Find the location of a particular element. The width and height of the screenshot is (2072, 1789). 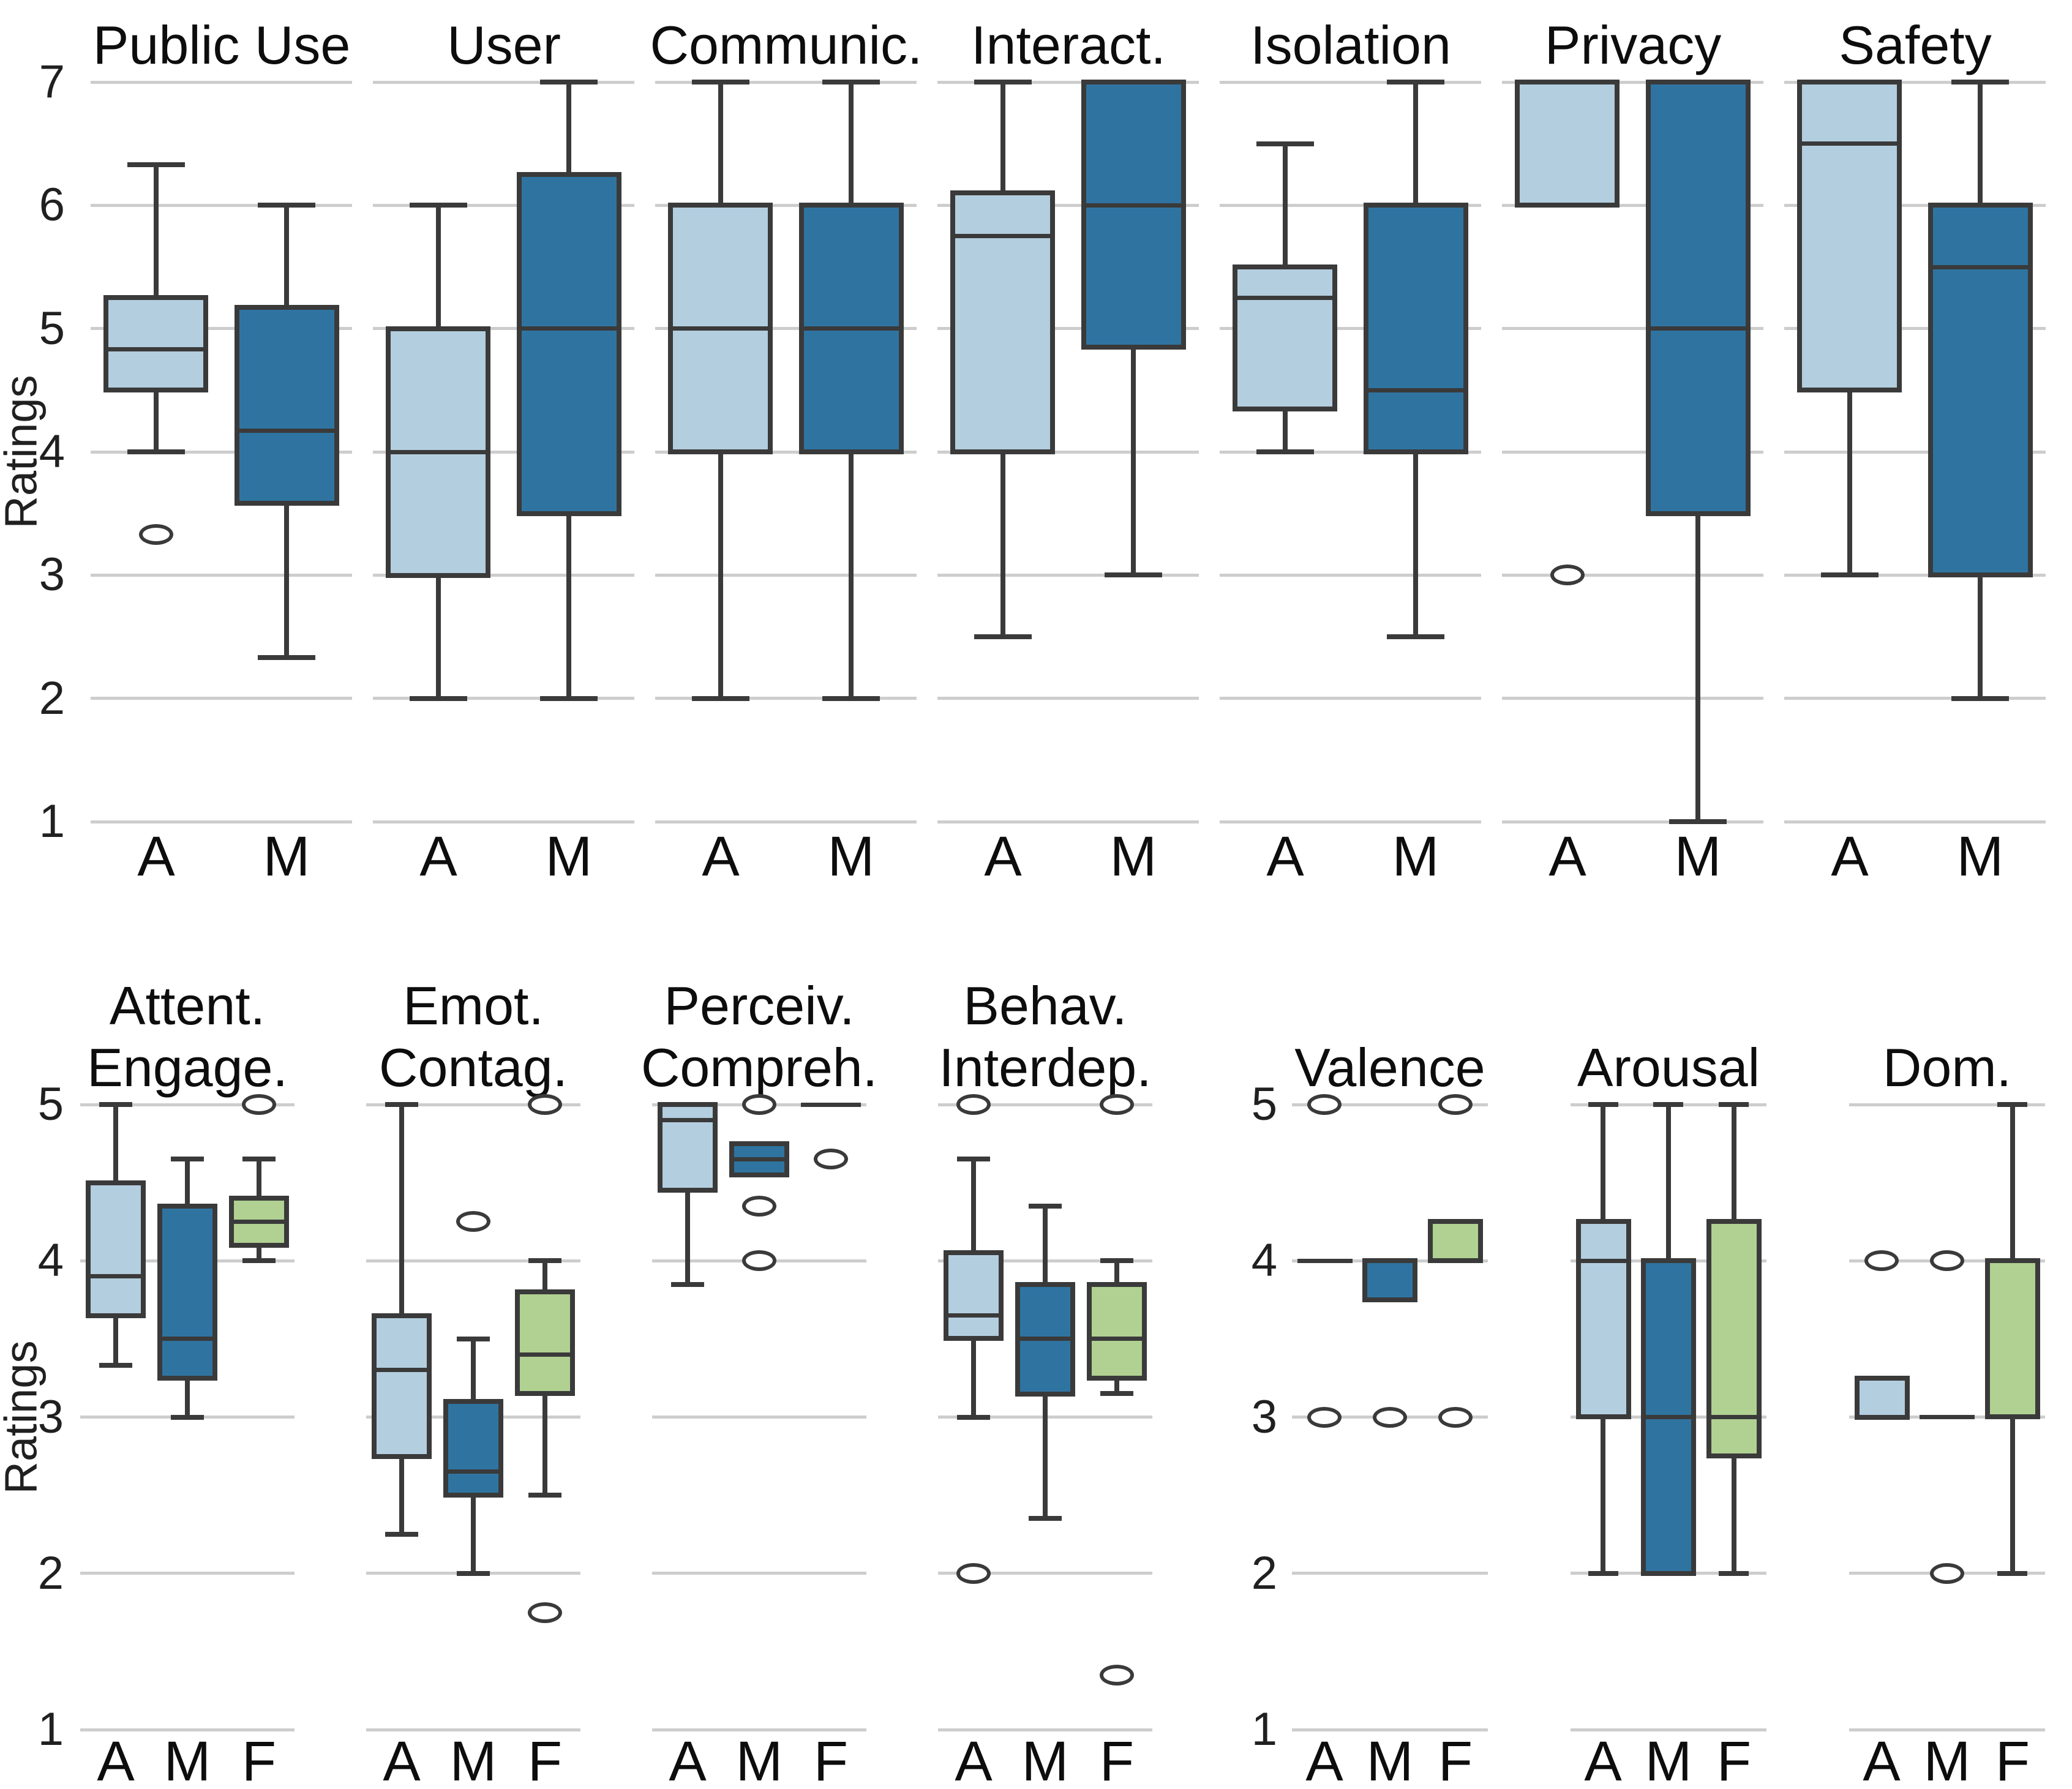

panel-title-safety: Safety is located at coordinates (1915, 44).